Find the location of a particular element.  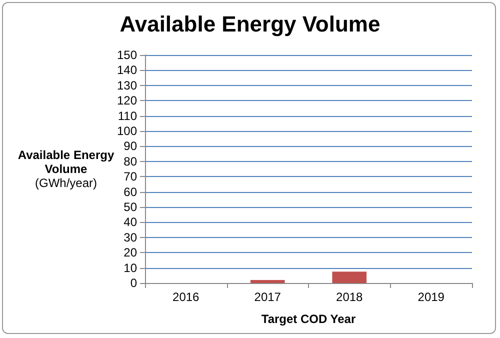

y-tick-label: 0 is located at coordinates (134, 283).